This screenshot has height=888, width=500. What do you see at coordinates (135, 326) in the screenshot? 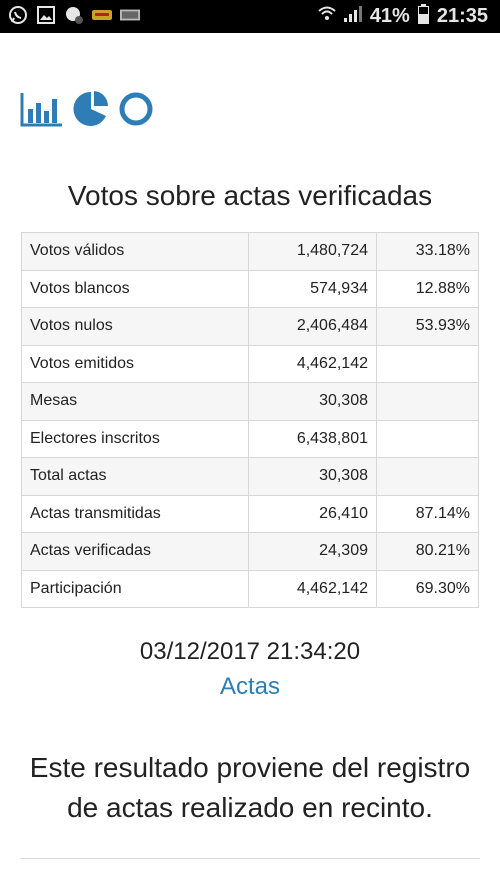
I see `row-label: Votos nulos` at bounding box center [135, 326].